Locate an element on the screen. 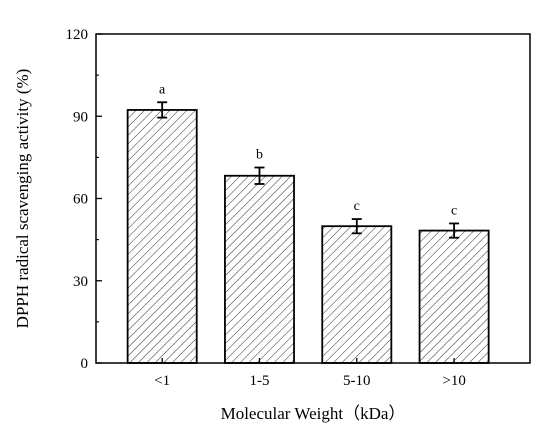 This screenshot has height=430, width=550. y-tick-label: 90 is located at coordinates (80, 117).